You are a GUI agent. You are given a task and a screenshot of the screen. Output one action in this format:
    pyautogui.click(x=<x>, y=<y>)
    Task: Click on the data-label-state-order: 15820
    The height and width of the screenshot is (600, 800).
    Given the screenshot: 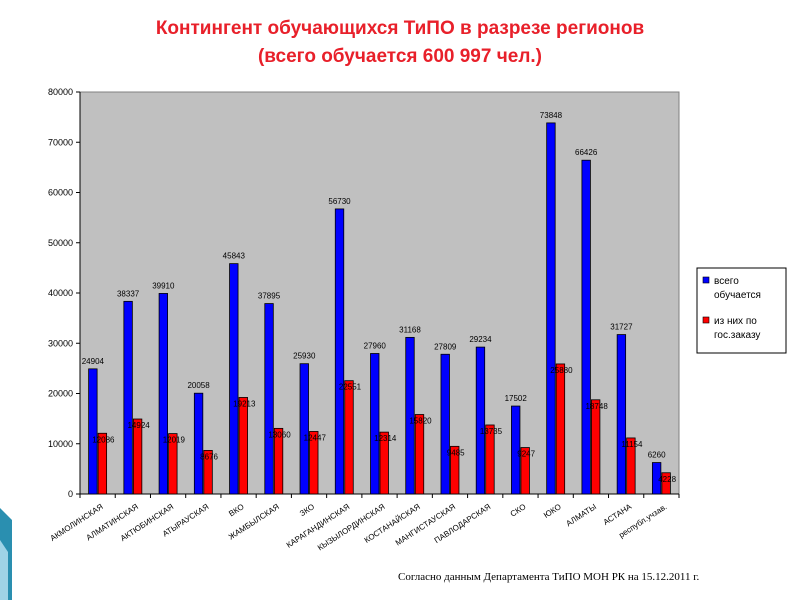 What is the action you would take?
    pyautogui.click(x=420, y=421)
    